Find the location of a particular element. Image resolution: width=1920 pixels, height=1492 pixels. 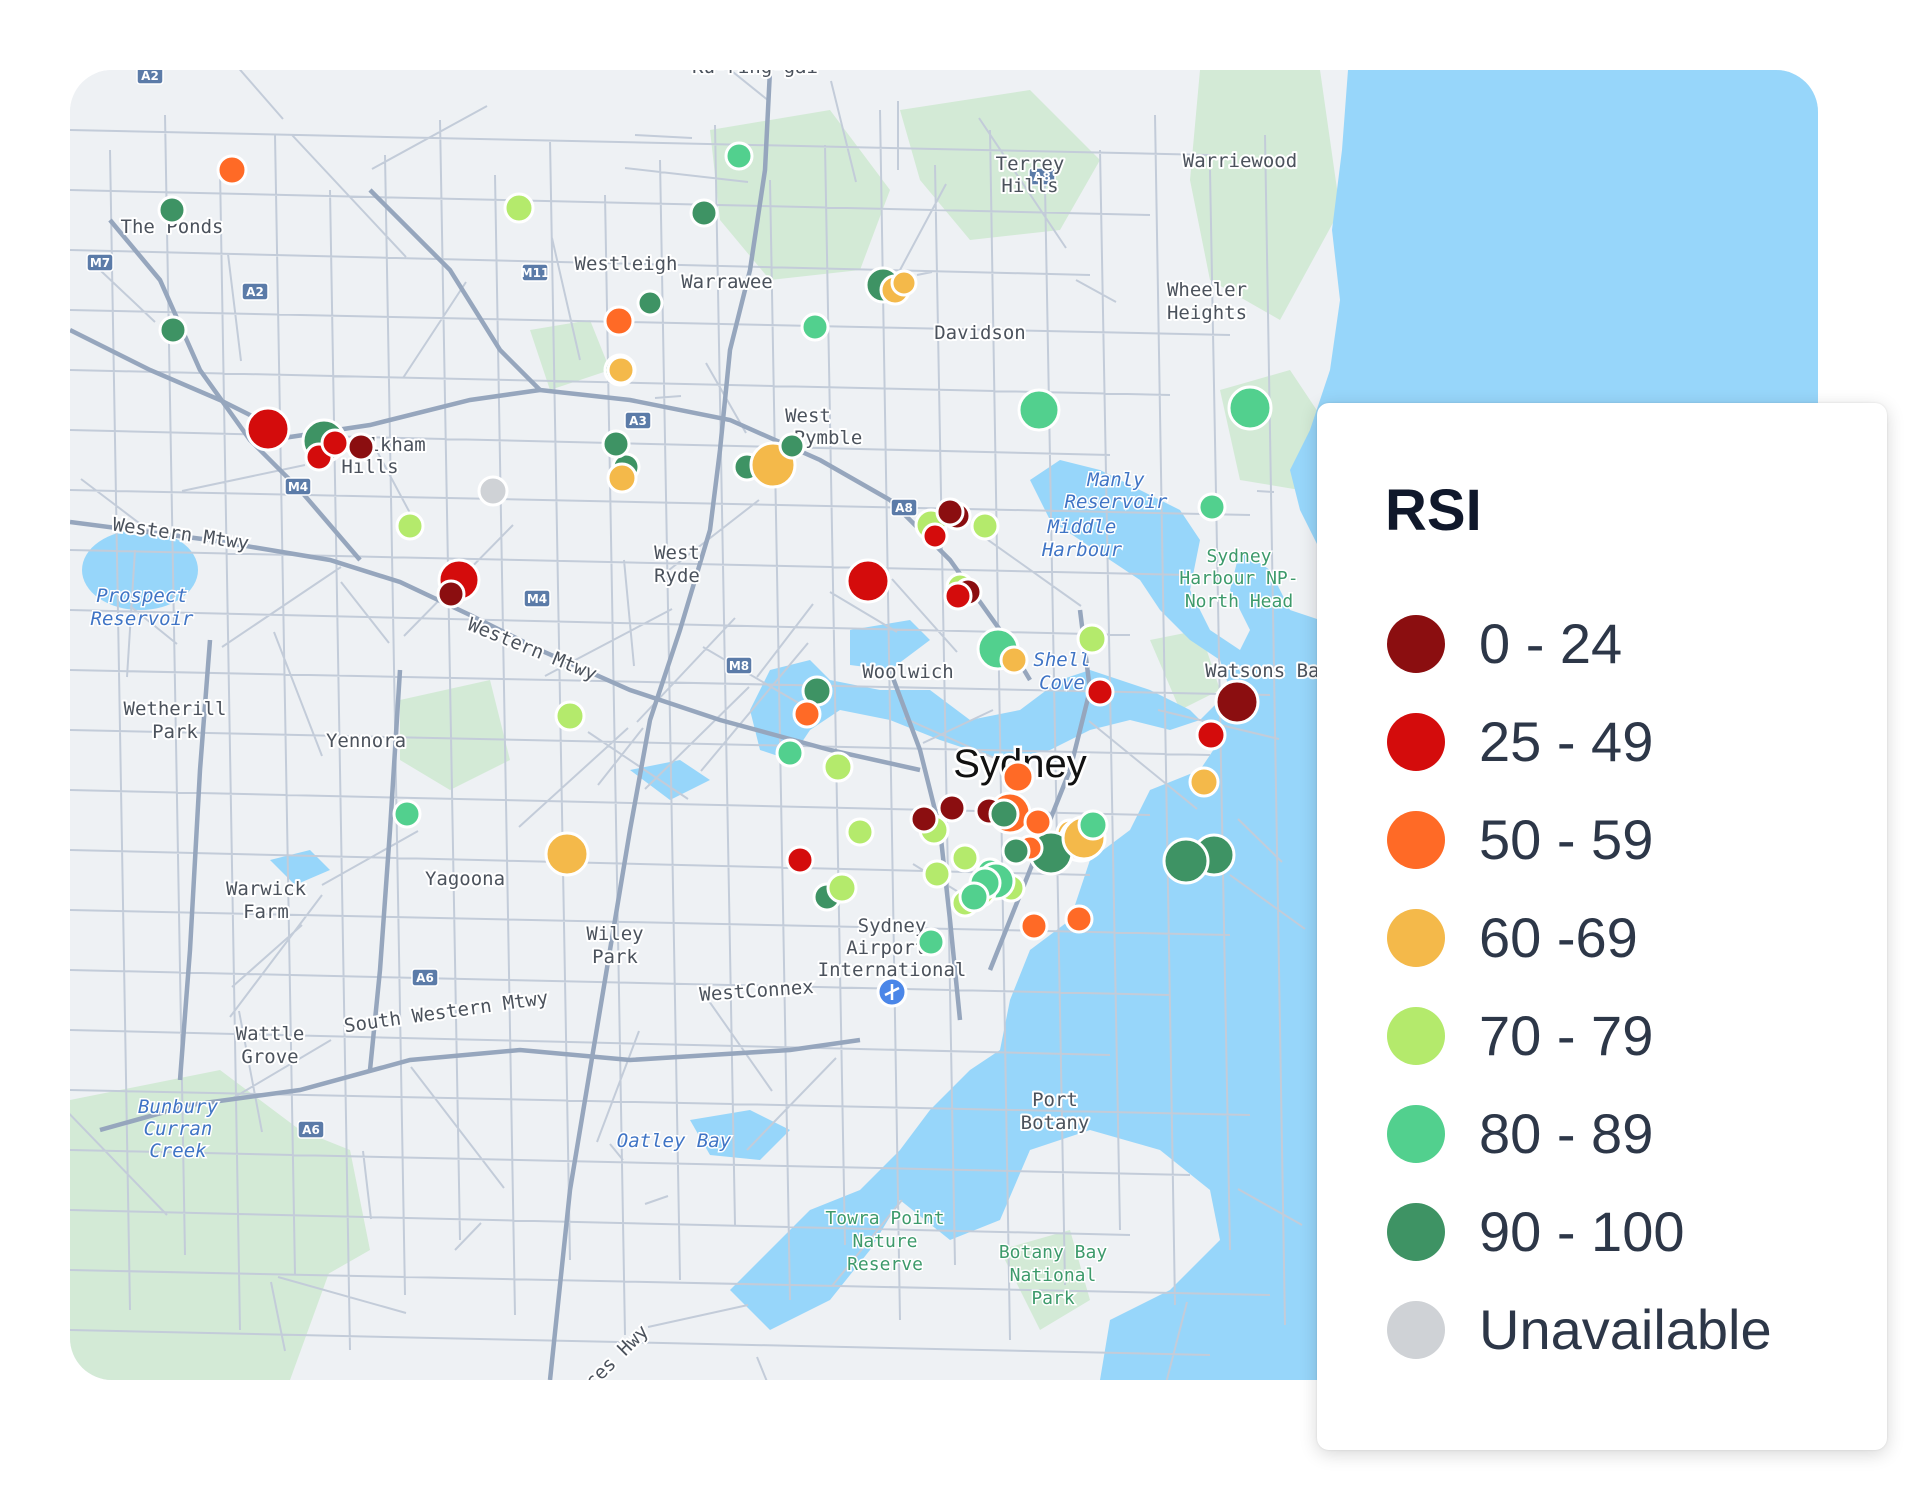

legend-label: Unavailable is located at coordinates (1625, 1329).